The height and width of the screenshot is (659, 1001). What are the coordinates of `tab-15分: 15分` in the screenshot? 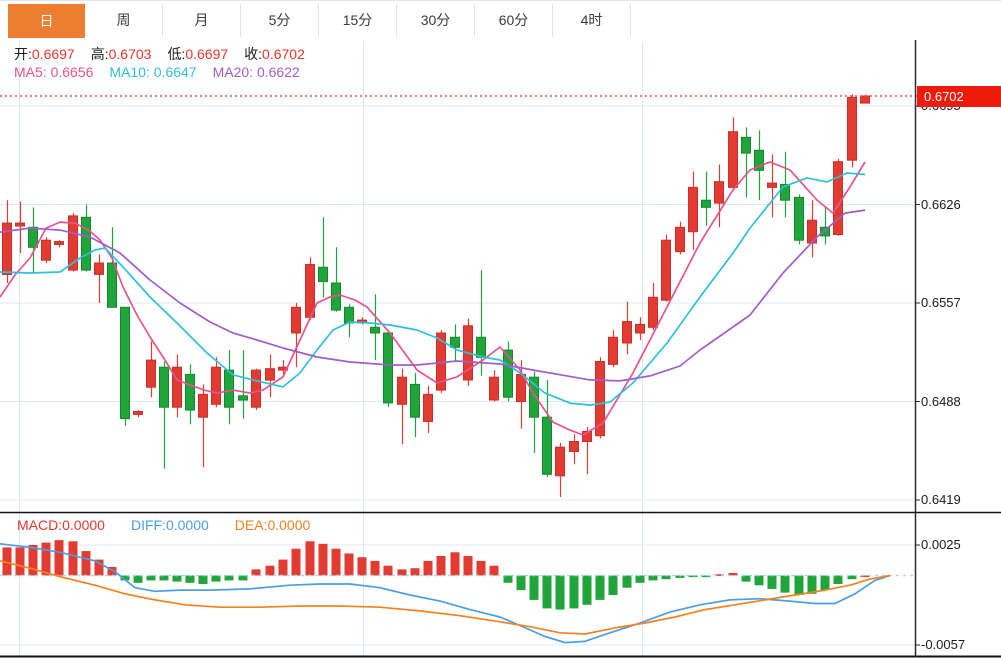 It's located at (358, 20).